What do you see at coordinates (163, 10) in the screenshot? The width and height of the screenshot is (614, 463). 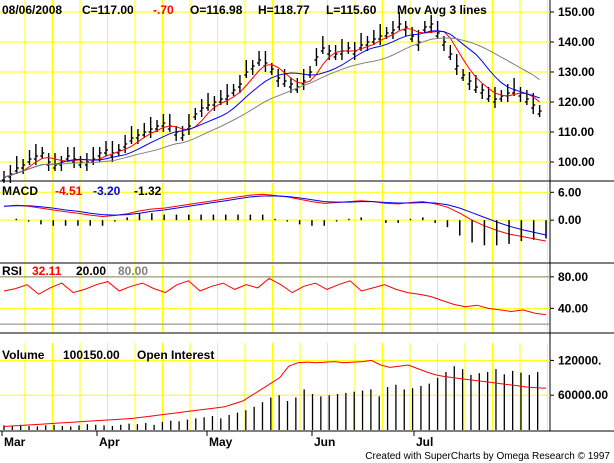 I see `header-change: -.70` at bounding box center [163, 10].